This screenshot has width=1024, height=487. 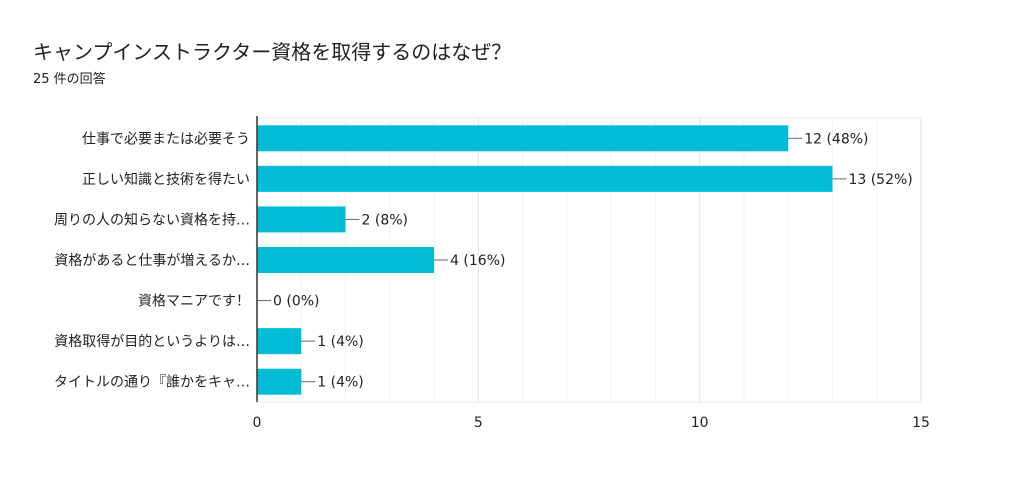 I want to click on data-label: 12 (48%), so click(x=836, y=139).